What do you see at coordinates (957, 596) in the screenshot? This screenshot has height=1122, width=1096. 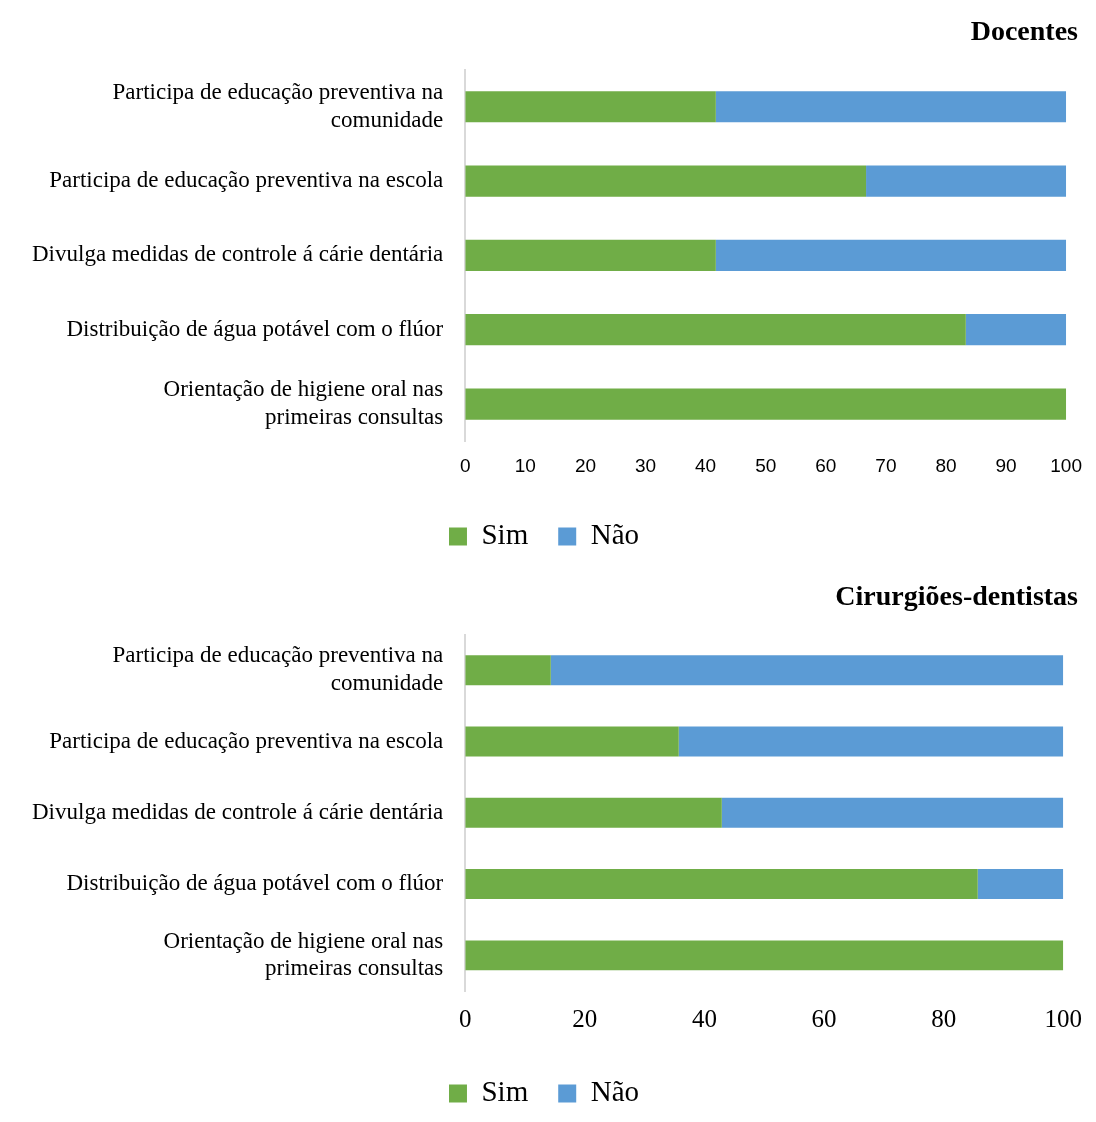 I see `chart-title: Cirurgiões-dentistas` at bounding box center [957, 596].